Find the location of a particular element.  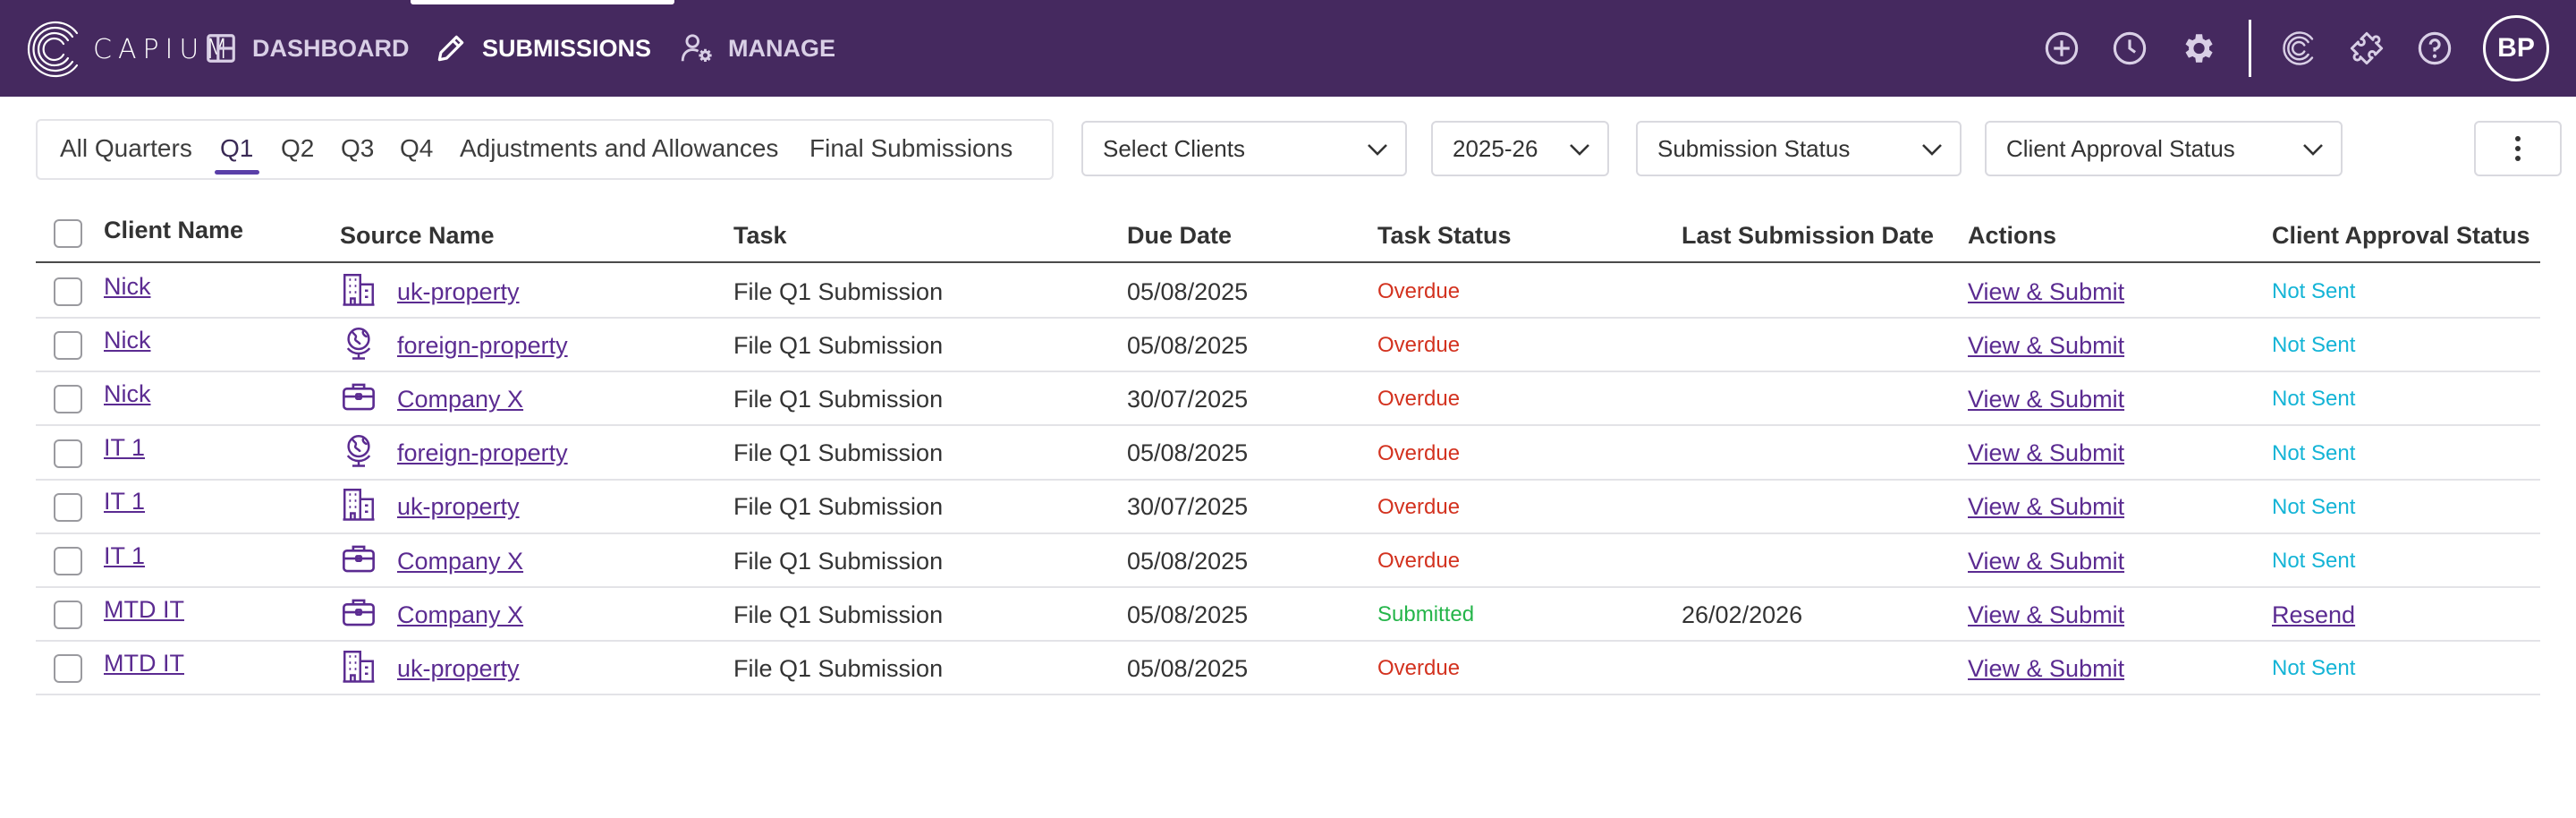

col-task: Task is located at coordinates (760, 236).